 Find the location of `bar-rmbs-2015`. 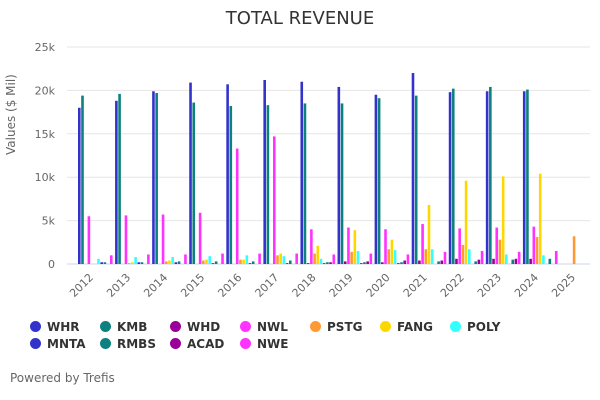

bar-rmbs-2015 is located at coordinates (216, 262).